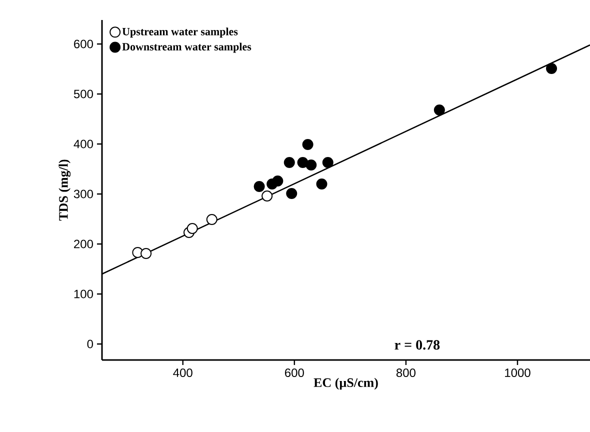 The image size is (590, 432). Describe the element at coordinates (83, 144) in the screenshot. I see `y-tick-label: 400` at that location.